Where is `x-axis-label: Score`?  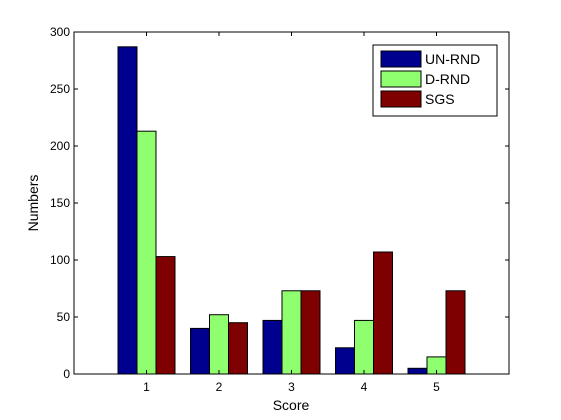 x-axis-label: Score is located at coordinates (291, 405).